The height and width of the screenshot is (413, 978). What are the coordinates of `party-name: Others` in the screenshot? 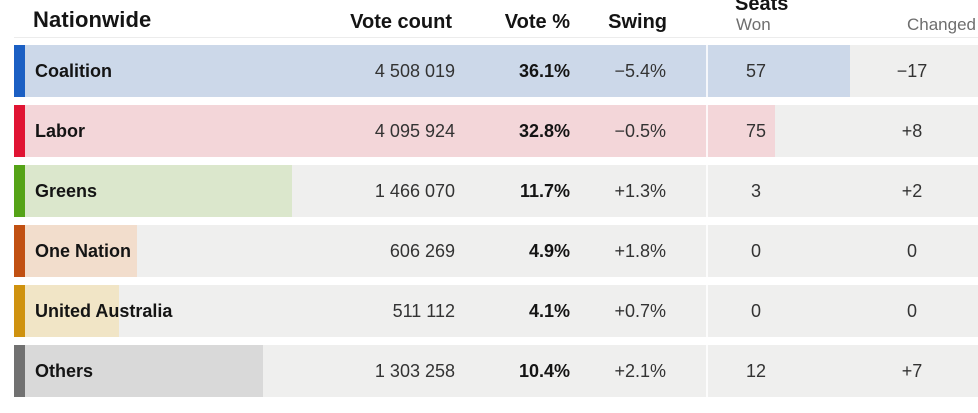 It's located at (64, 371).